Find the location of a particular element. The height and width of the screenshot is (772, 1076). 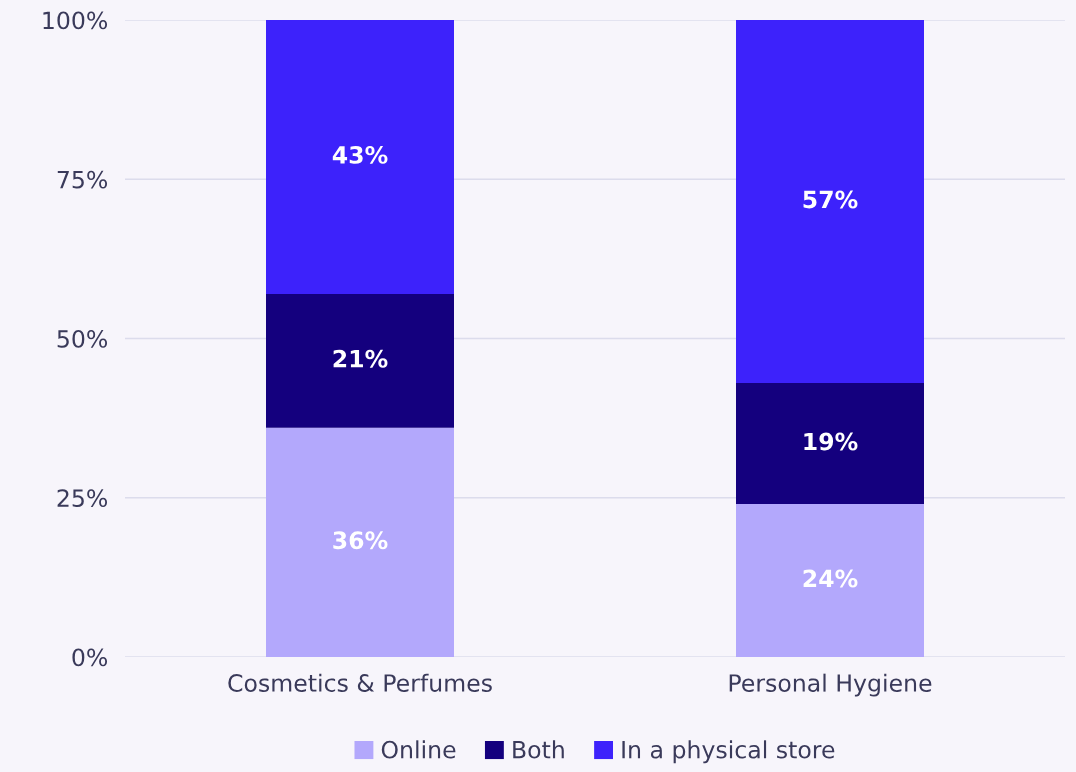

y-tick-label: 0% is located at coordinates (90, 657).